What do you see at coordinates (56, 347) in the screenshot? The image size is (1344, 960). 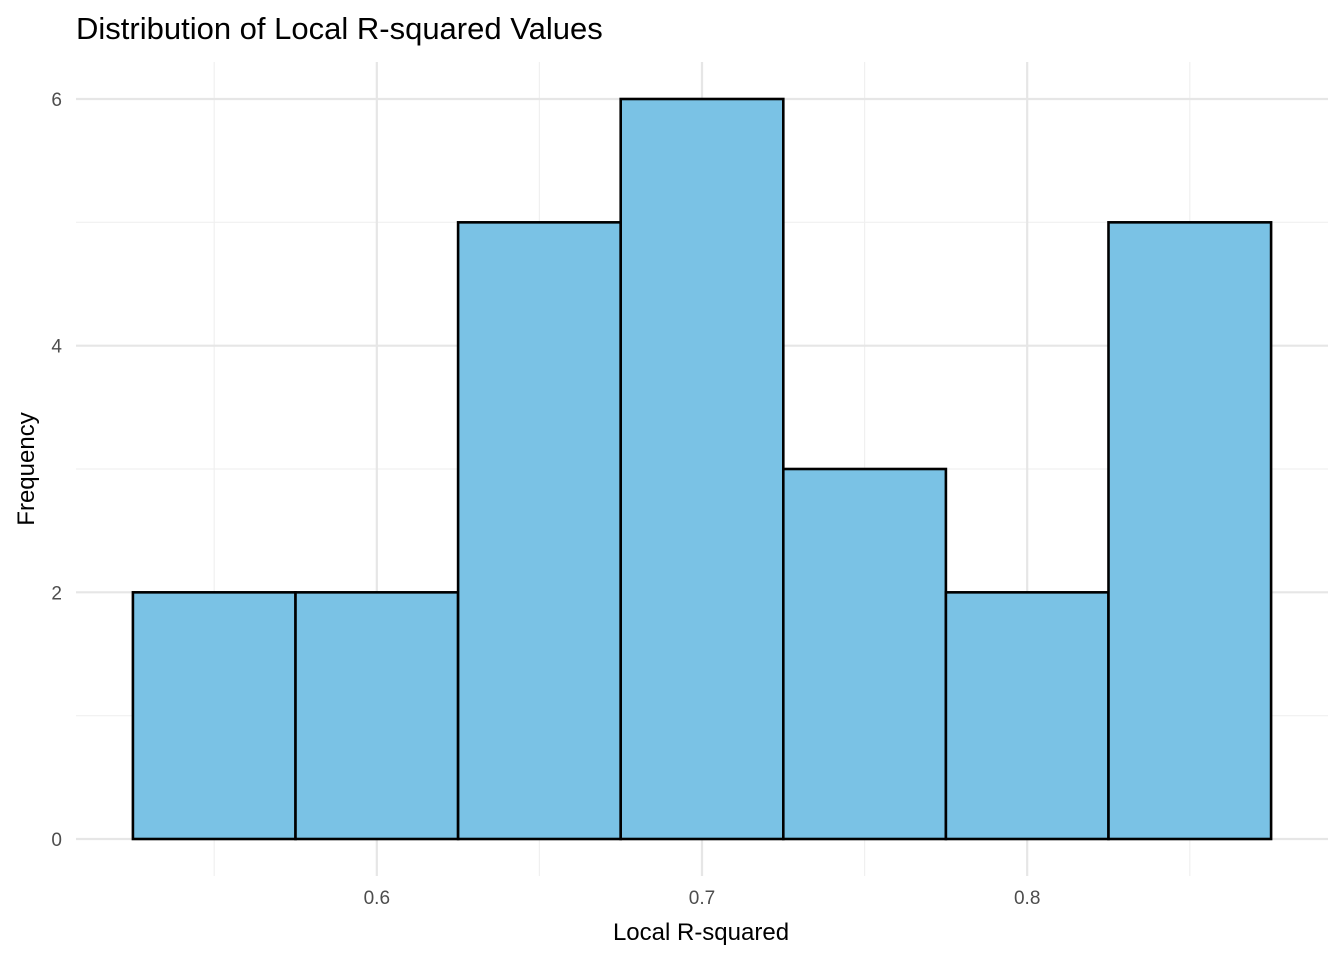 I see `y-tick-label: 4` at bounding box center [56, 347].